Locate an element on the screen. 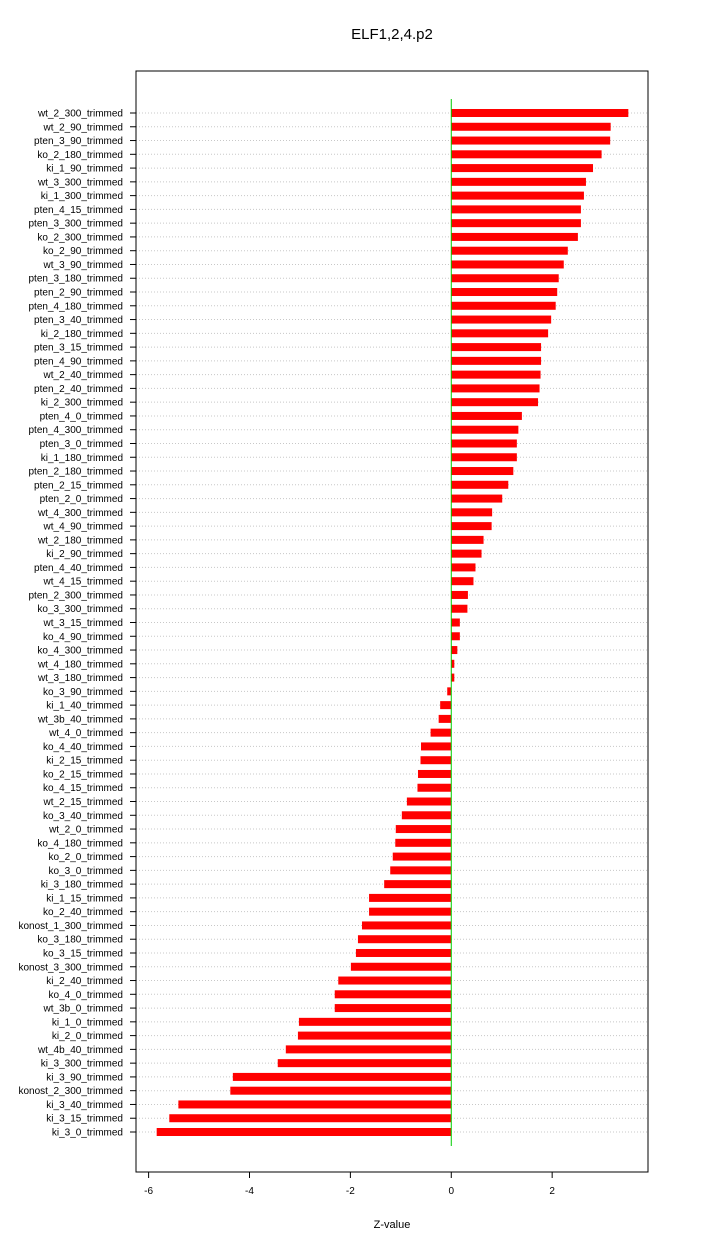  bar-ki_2_180_trimmed is located at coordinates (500, 333).